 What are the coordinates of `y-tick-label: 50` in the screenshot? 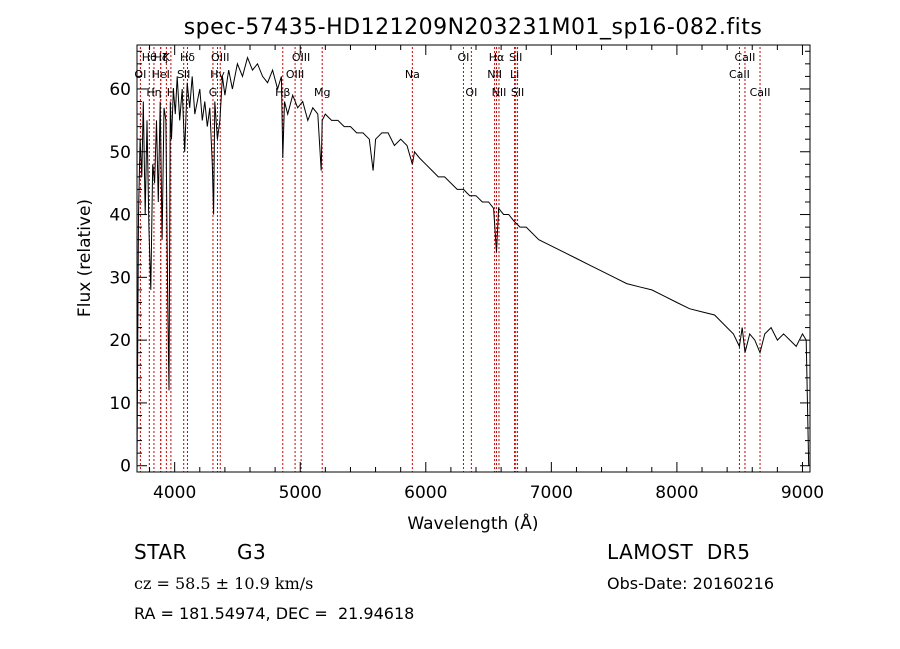 It's located at (120, 153).